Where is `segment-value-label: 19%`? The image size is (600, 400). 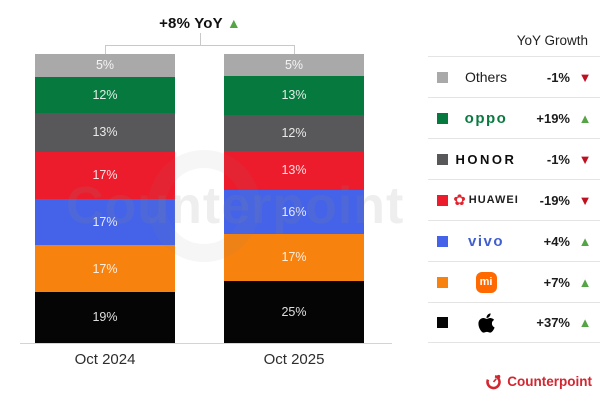 segment-value-label: 19% is located at coordinates (105, 317).